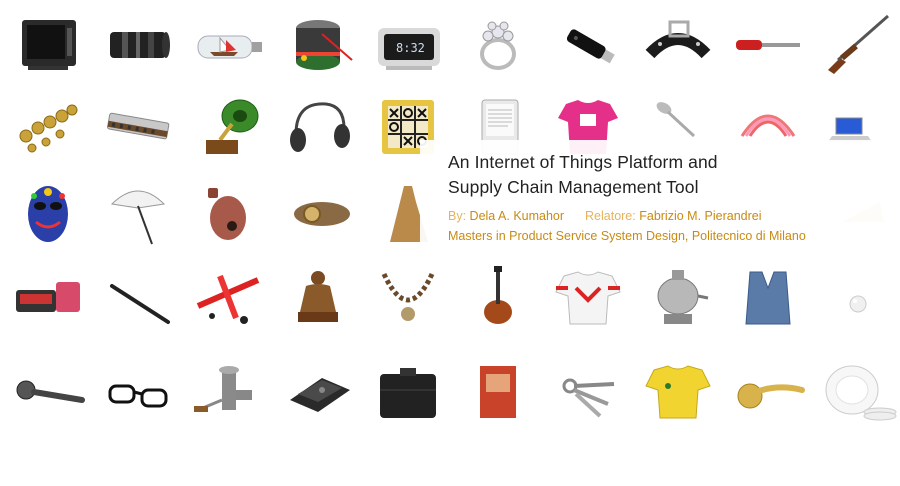 The image size is (900, 486). What do you see at coordinates (678, 391) in the screenshot?
I see `yellow-shirt-icon` at bounding box center [678, 391].